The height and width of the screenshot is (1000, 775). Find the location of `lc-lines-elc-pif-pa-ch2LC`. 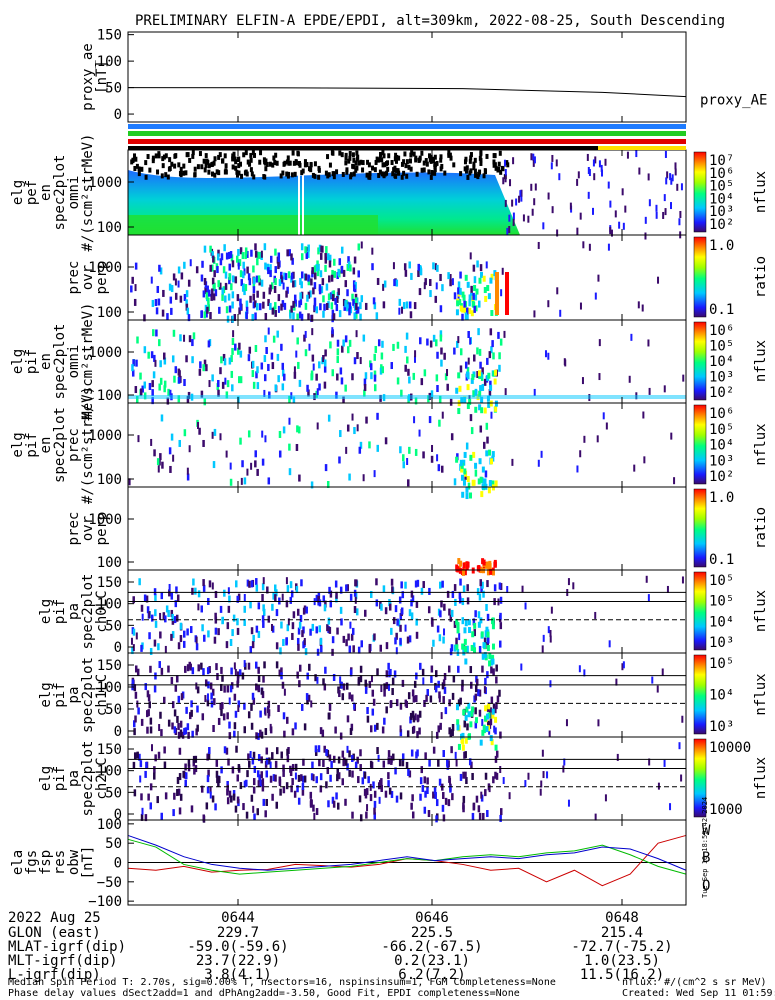

lc-lines-elc-pif-pa-ch2LC is located at coordinates (407, 773).